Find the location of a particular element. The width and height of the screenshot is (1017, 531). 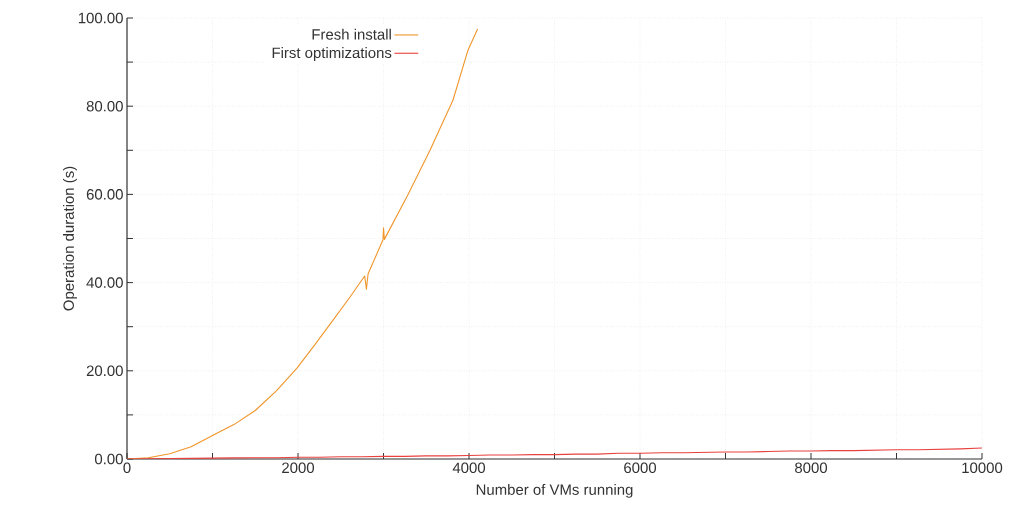

x-tick-label: 6000 is located at coordinates (640, 468).